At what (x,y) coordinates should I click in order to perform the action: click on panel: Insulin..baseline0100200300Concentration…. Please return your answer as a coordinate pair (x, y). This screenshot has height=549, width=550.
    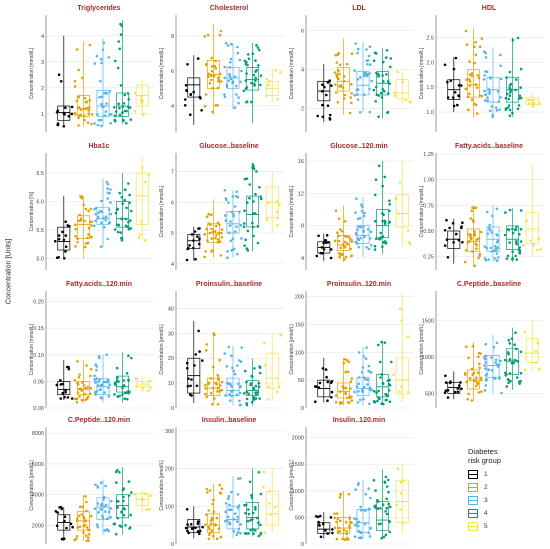
    Looking at the image, I should click on (221, 482).